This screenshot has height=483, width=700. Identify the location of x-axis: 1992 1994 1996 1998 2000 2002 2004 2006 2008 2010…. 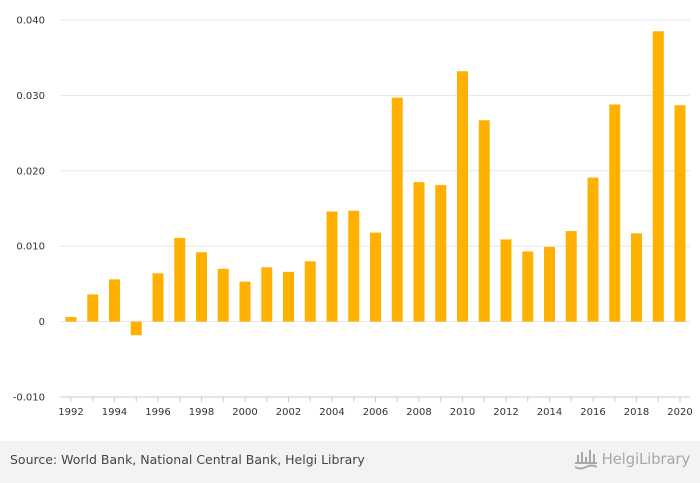
(375, 407).